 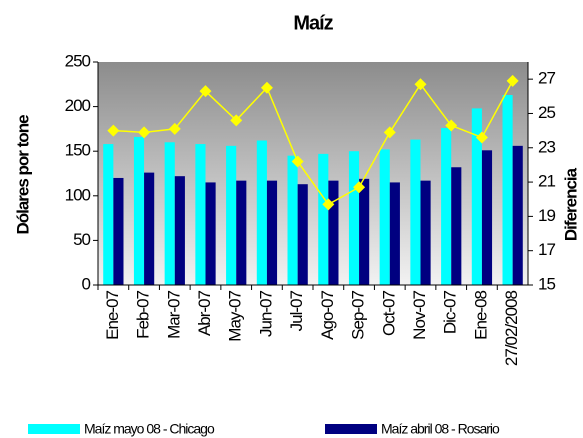 What do you see at coordinates (546, 215) in the screenshot?
I see `y2-tick-label: 19` at bounding box center [546, 215].